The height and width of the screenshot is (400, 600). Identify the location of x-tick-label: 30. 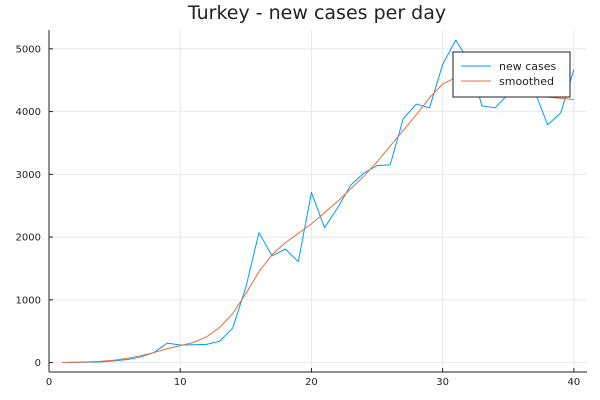
(442, 382).